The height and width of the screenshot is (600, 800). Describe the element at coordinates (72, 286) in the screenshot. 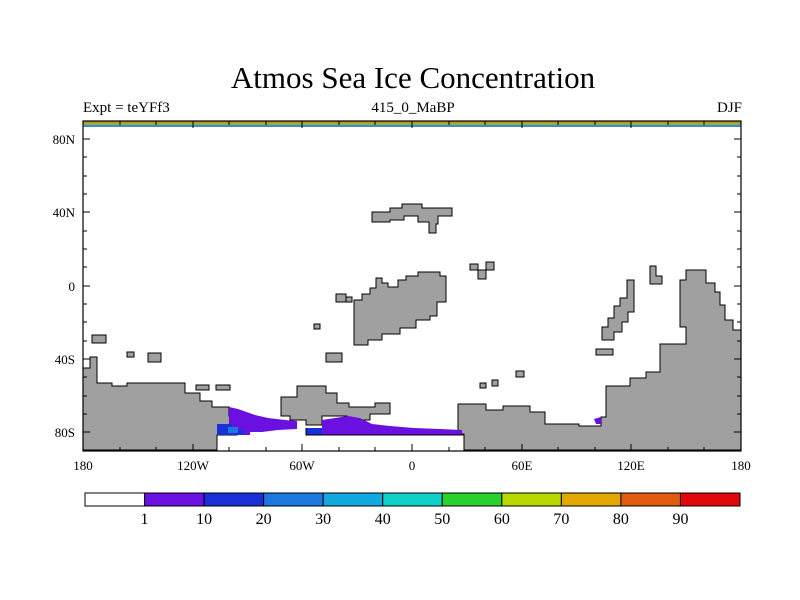

I see `lat-label-0: 0` at that location.